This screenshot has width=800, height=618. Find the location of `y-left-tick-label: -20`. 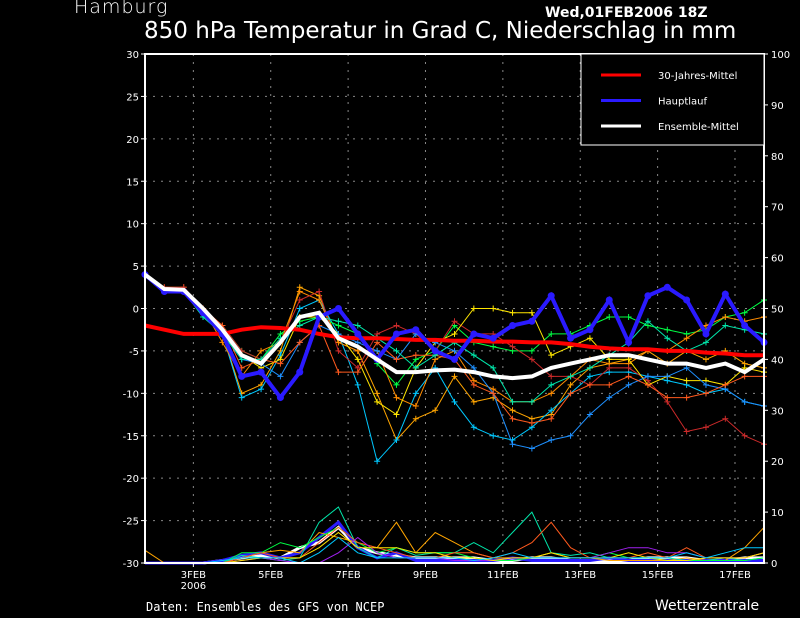

y-left-tick-label: -20 is located at coordinates (131, 479).